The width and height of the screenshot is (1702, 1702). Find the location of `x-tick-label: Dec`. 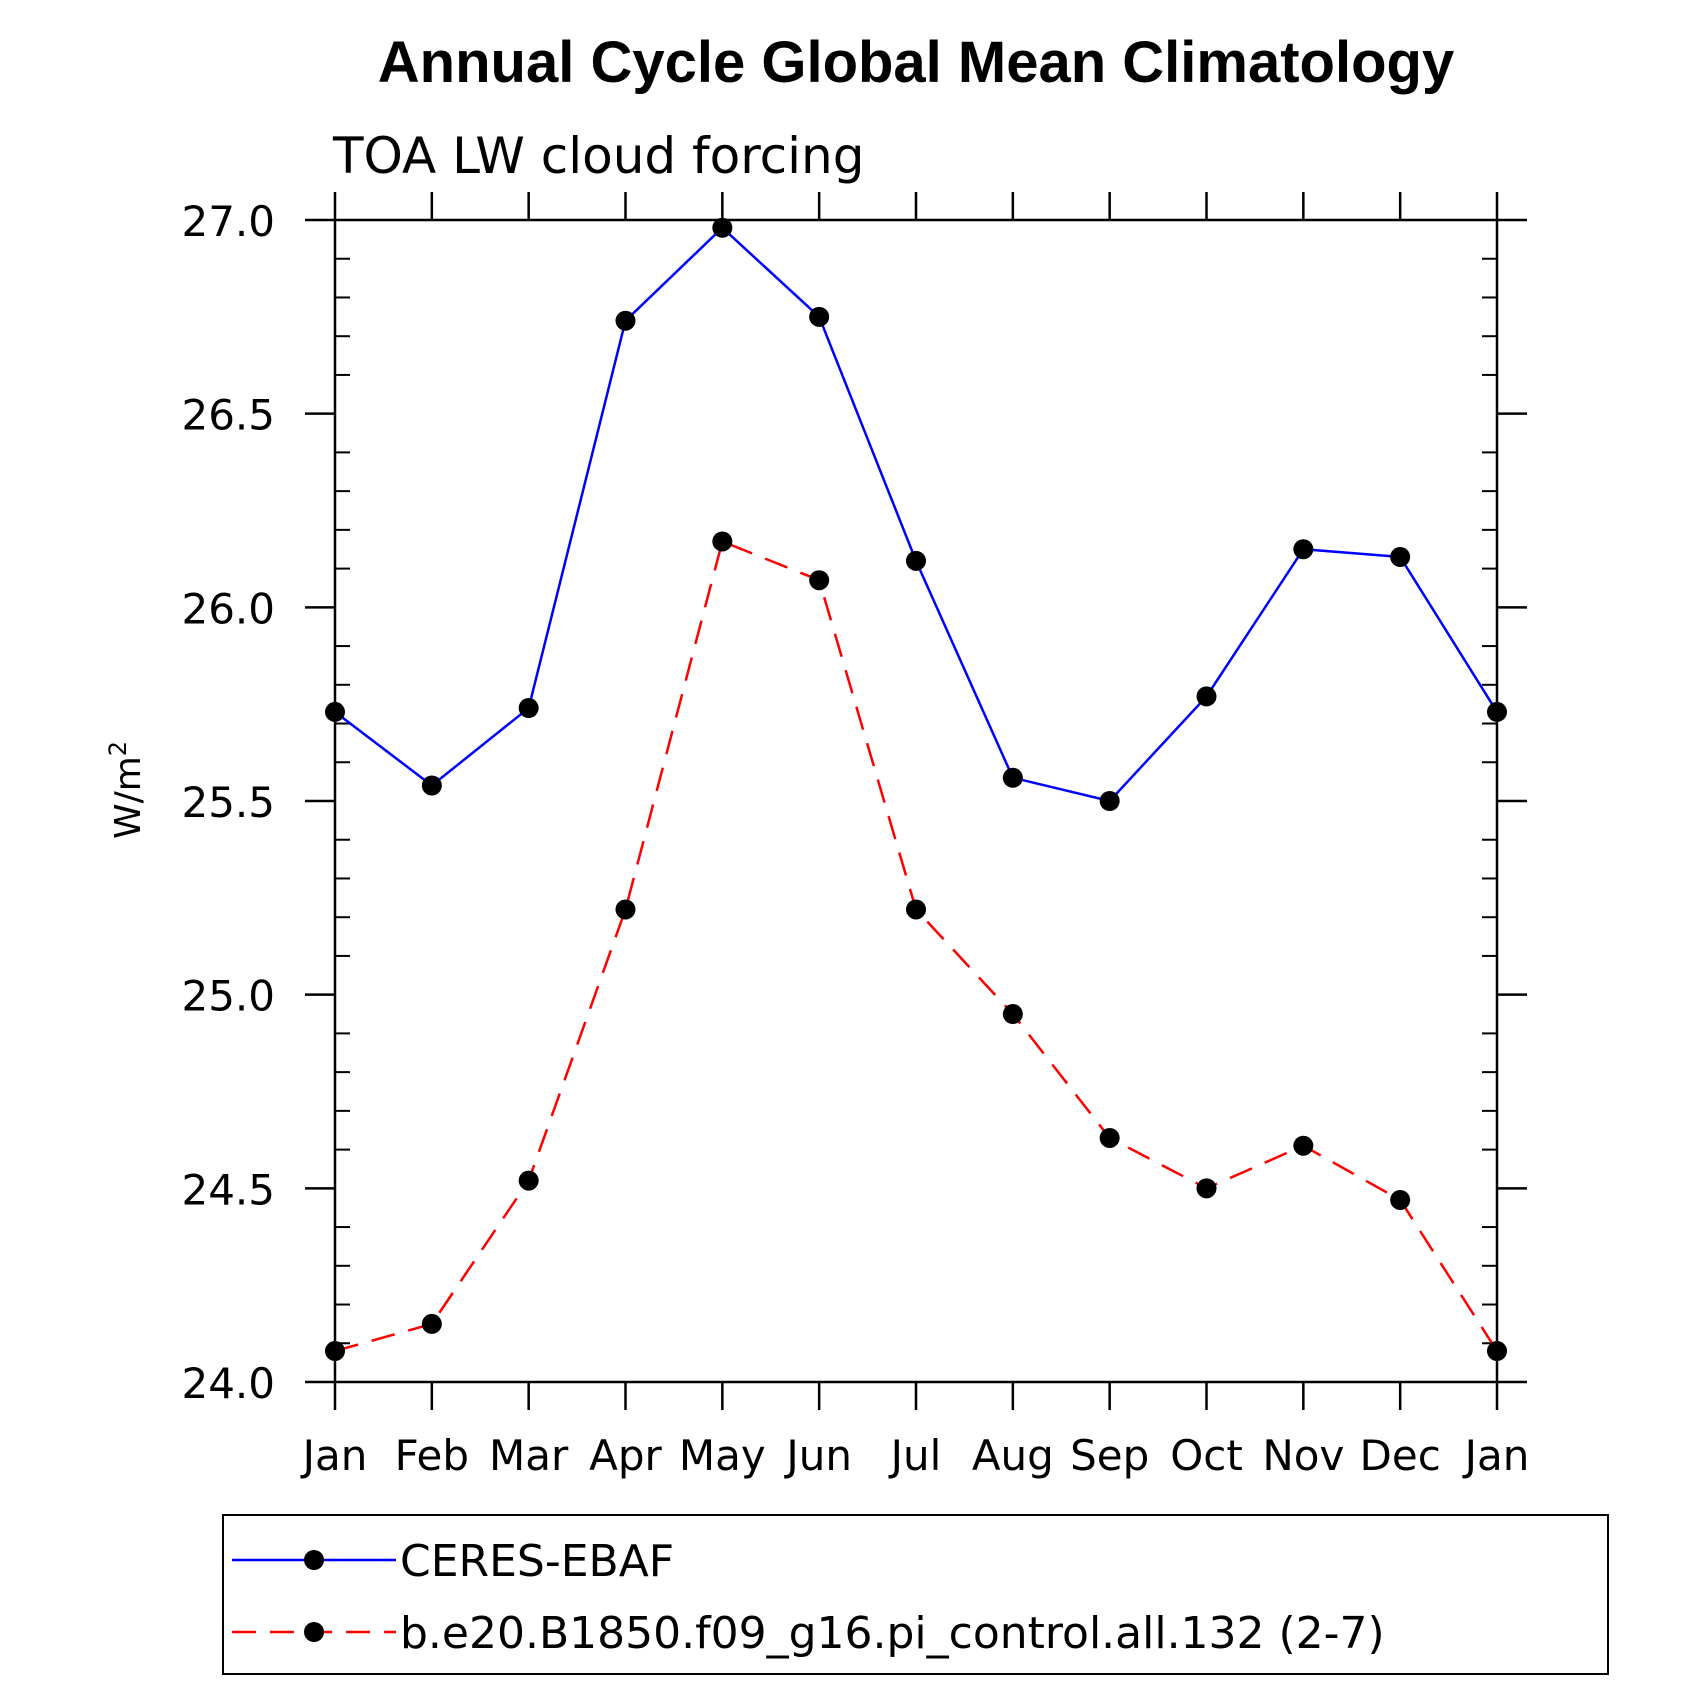

x-tick-label: Dec is located at coordinates (1400, 1455).